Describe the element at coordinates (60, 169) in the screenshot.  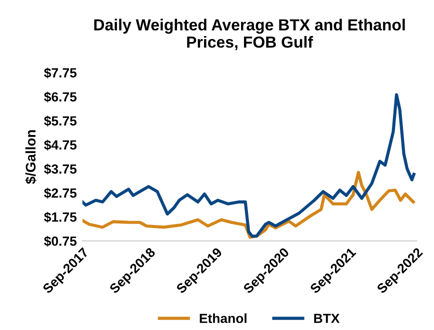
I see `y-tick-label: $3.75` at that location.